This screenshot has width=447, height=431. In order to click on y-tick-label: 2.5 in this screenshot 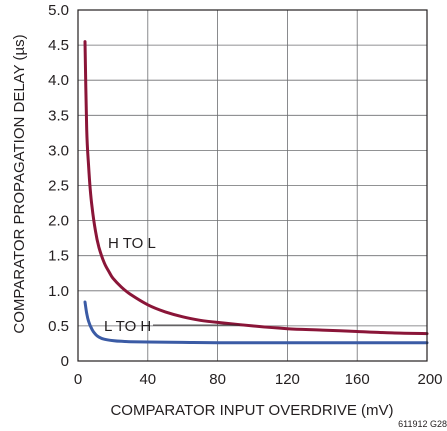, I will do `click(58, 186)`.